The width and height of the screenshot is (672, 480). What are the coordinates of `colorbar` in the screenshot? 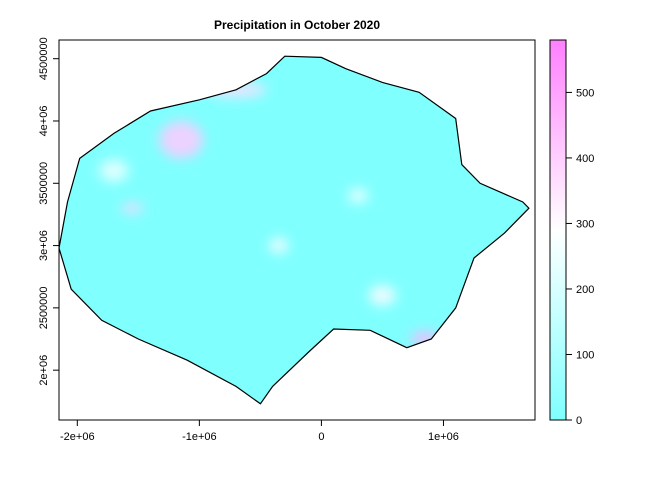 It's located at (558, 230).